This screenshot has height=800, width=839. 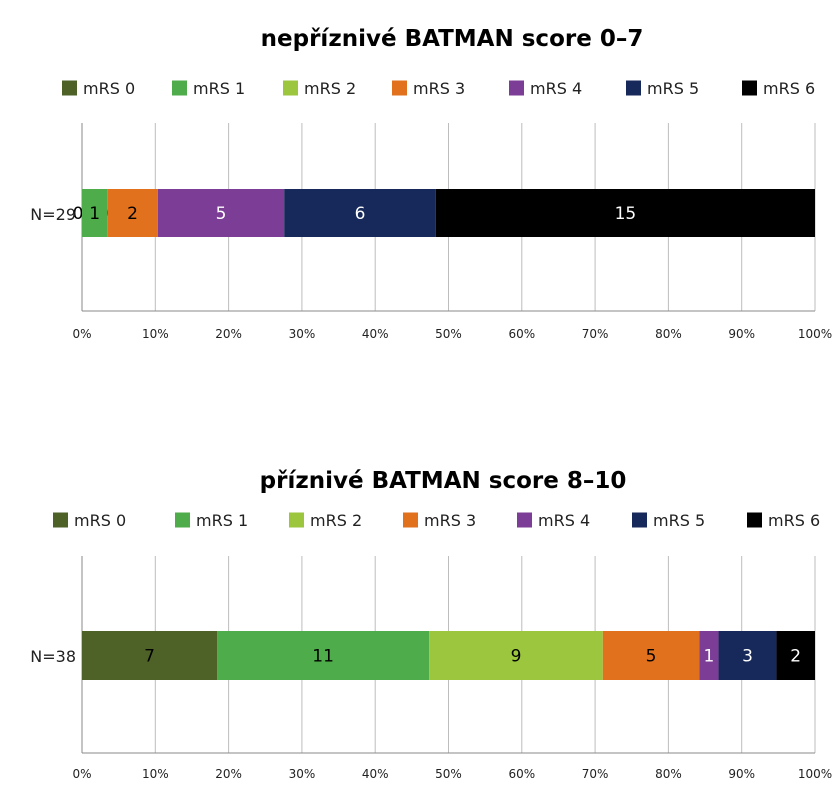 I want to click on data-label: 9, so click(x=516, y=657).